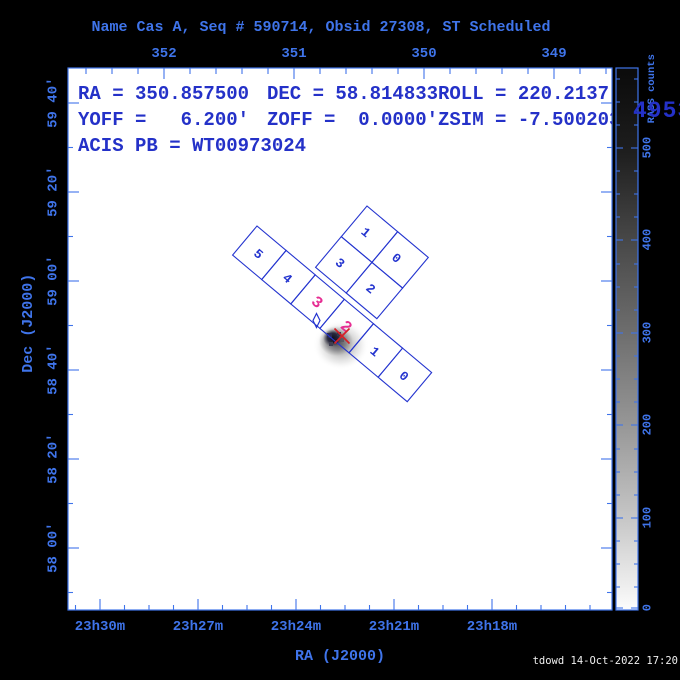  I want to click on x-axis-bottom-tick-label: 23h18m, so click(492, 627).